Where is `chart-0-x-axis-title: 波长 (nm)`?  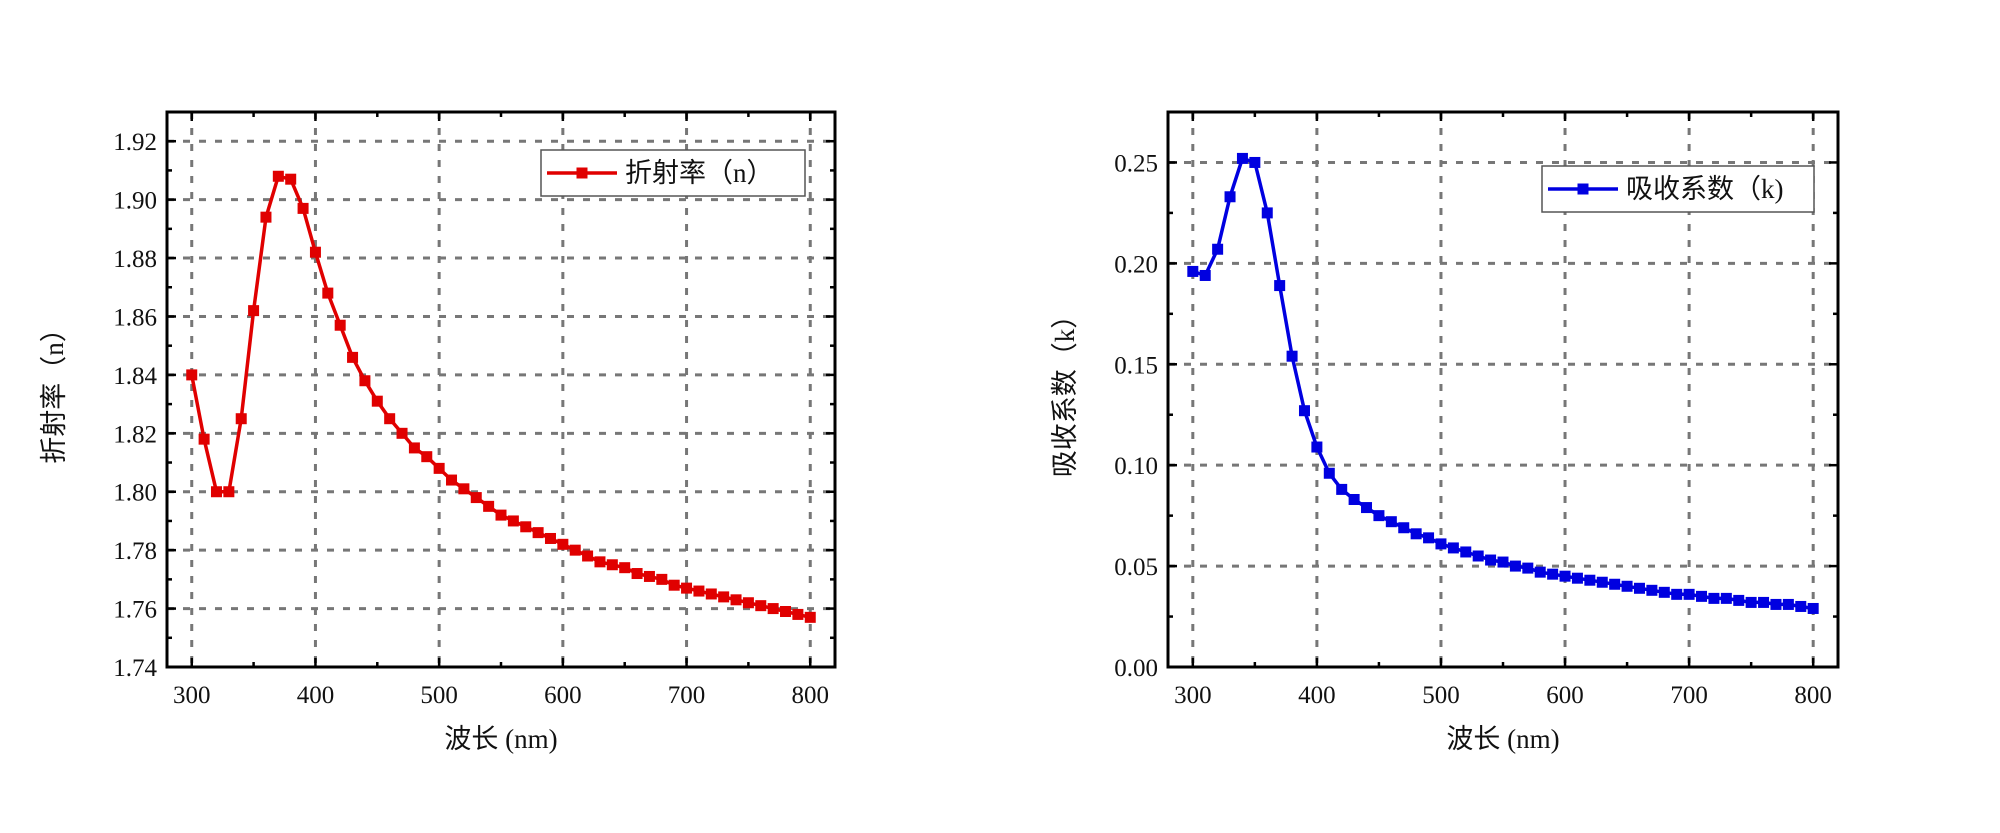 chart-0-x-axis-title: 波长 (nm) is located at coordinates (500, 739).